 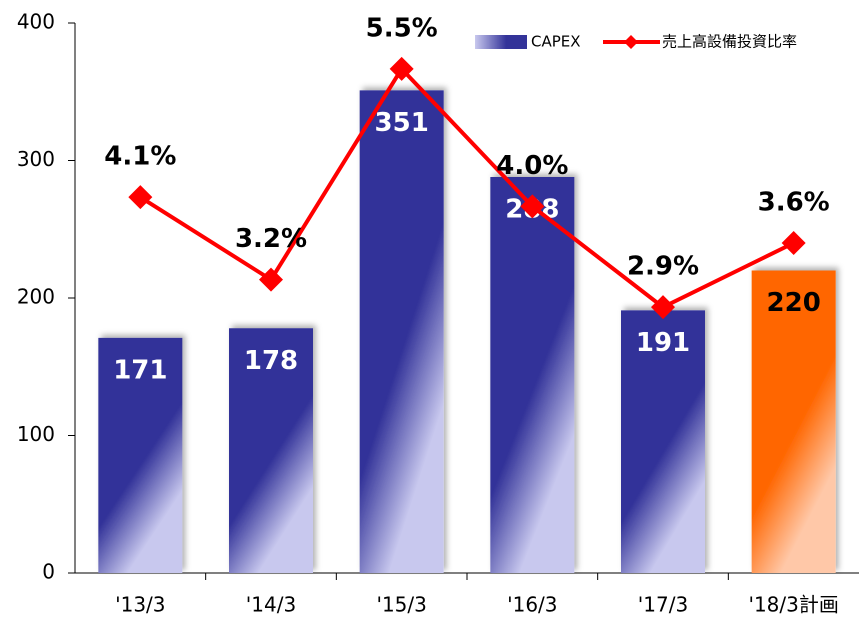 What do you see at coordinates (36, 22) in the screenshot?
I see `y-tick-label: 400` at bounding box center [36, 22].